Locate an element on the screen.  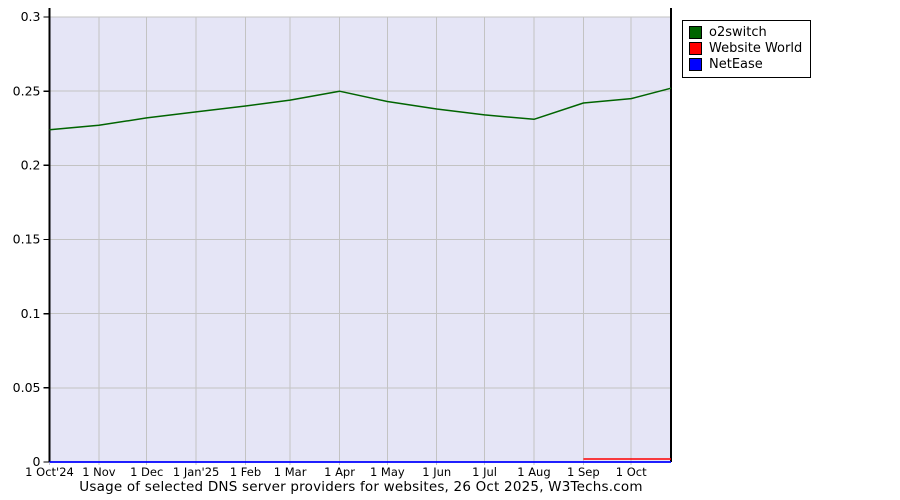
legend-label: Website World is located at coordinates (756, 48).